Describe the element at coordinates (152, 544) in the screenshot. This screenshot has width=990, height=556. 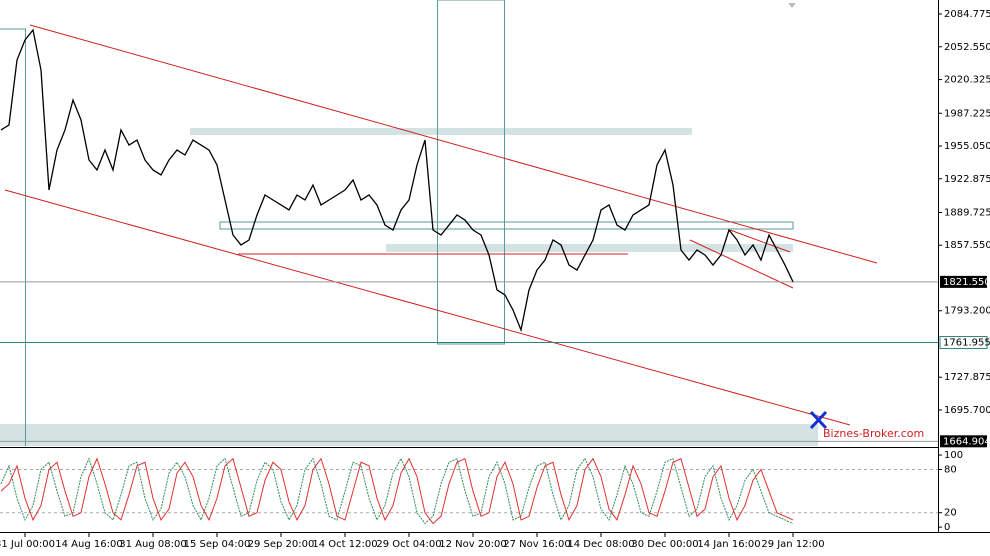
I see `x-tick-label: 31 Aug 08:00` at that location.